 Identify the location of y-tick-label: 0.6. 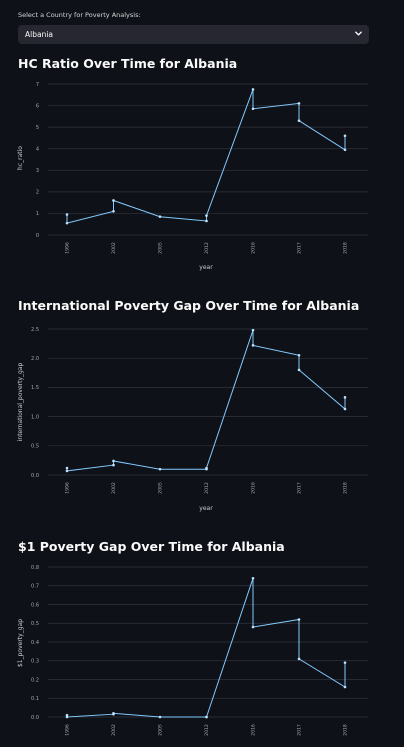
(35, 605).